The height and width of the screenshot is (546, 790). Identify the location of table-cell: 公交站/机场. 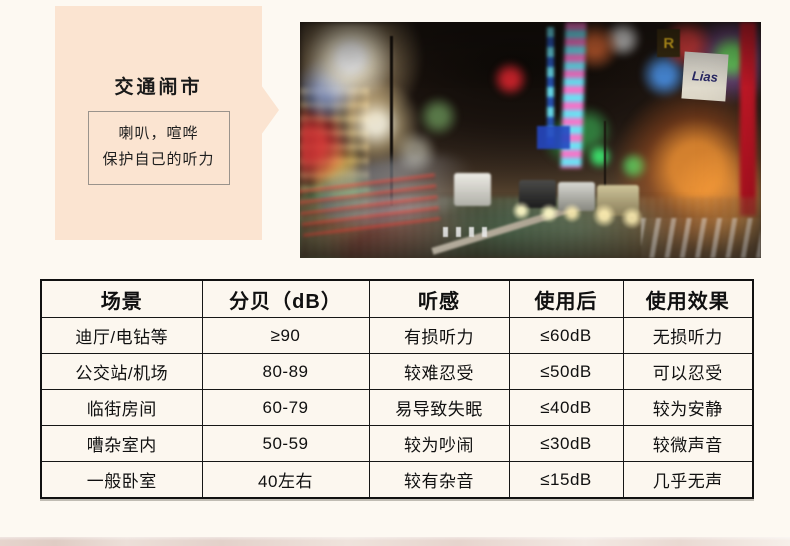
(121, 371).